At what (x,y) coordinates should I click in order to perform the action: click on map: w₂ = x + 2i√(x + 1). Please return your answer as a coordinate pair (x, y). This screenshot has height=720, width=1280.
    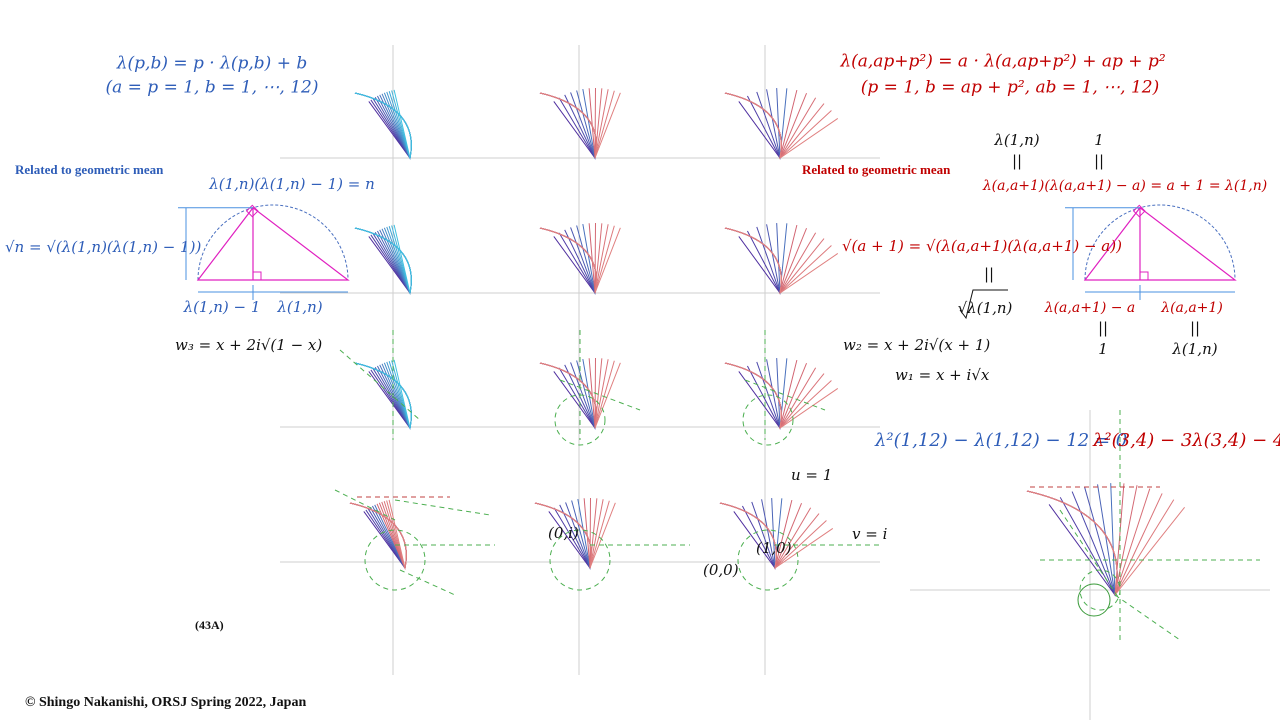
    Looking at the image, I should click on (916, 345).